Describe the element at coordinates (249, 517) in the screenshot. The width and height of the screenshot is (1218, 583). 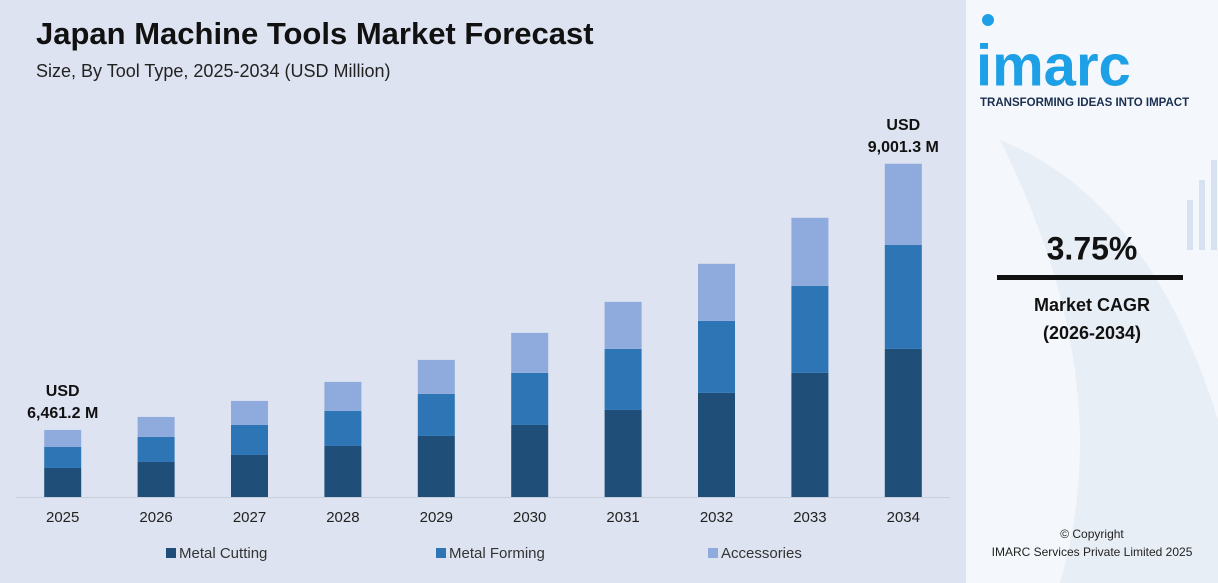
I see `x-tick-label: 2027` at that location.